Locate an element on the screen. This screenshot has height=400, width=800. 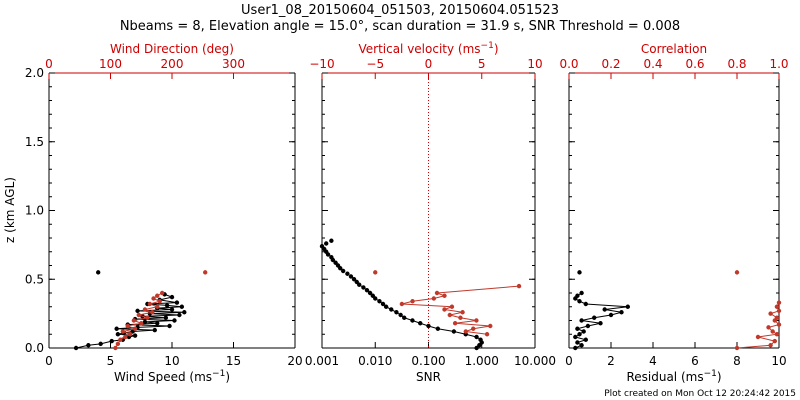
y-tick-label: 0.5 is located at coordinates (34, 279).